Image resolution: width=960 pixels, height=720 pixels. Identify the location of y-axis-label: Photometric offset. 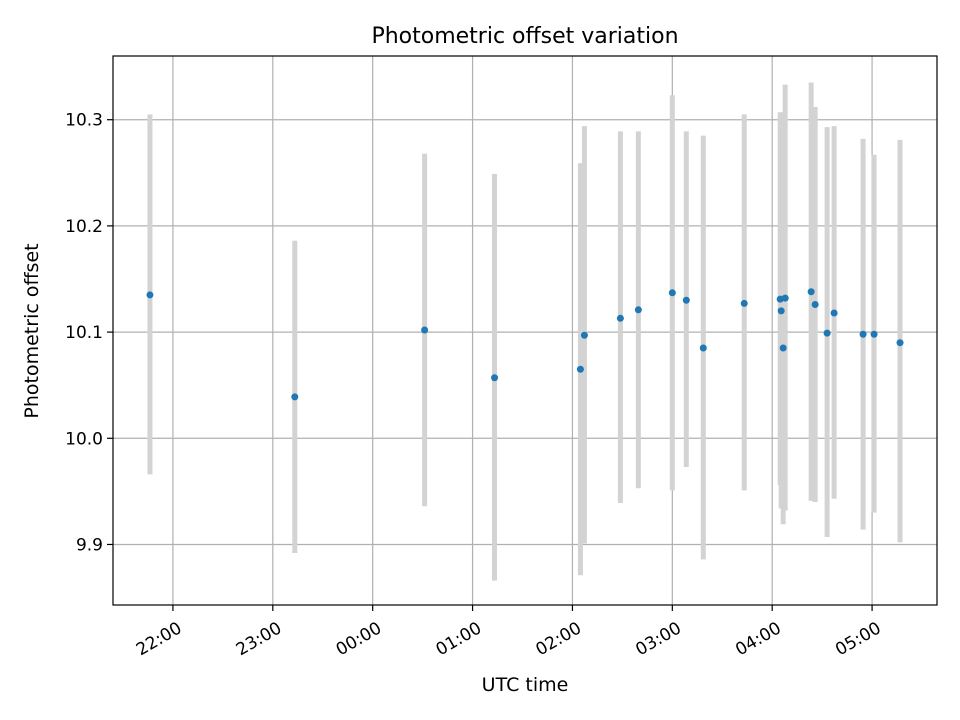
(32, 330).